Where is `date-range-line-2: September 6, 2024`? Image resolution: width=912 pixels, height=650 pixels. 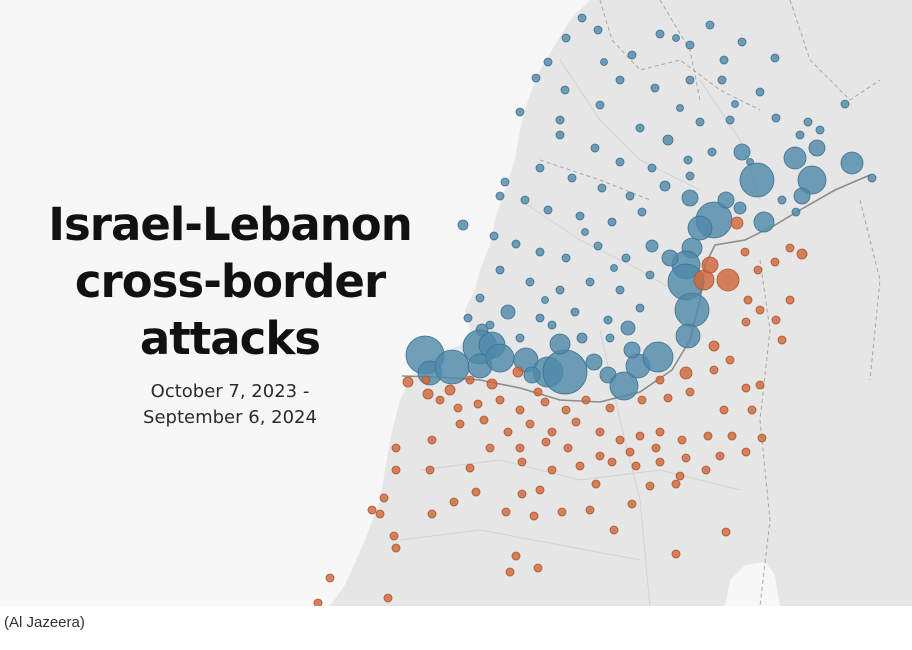
date-range-line-2: September 6, 2024 is located at coordinates (230, 417).